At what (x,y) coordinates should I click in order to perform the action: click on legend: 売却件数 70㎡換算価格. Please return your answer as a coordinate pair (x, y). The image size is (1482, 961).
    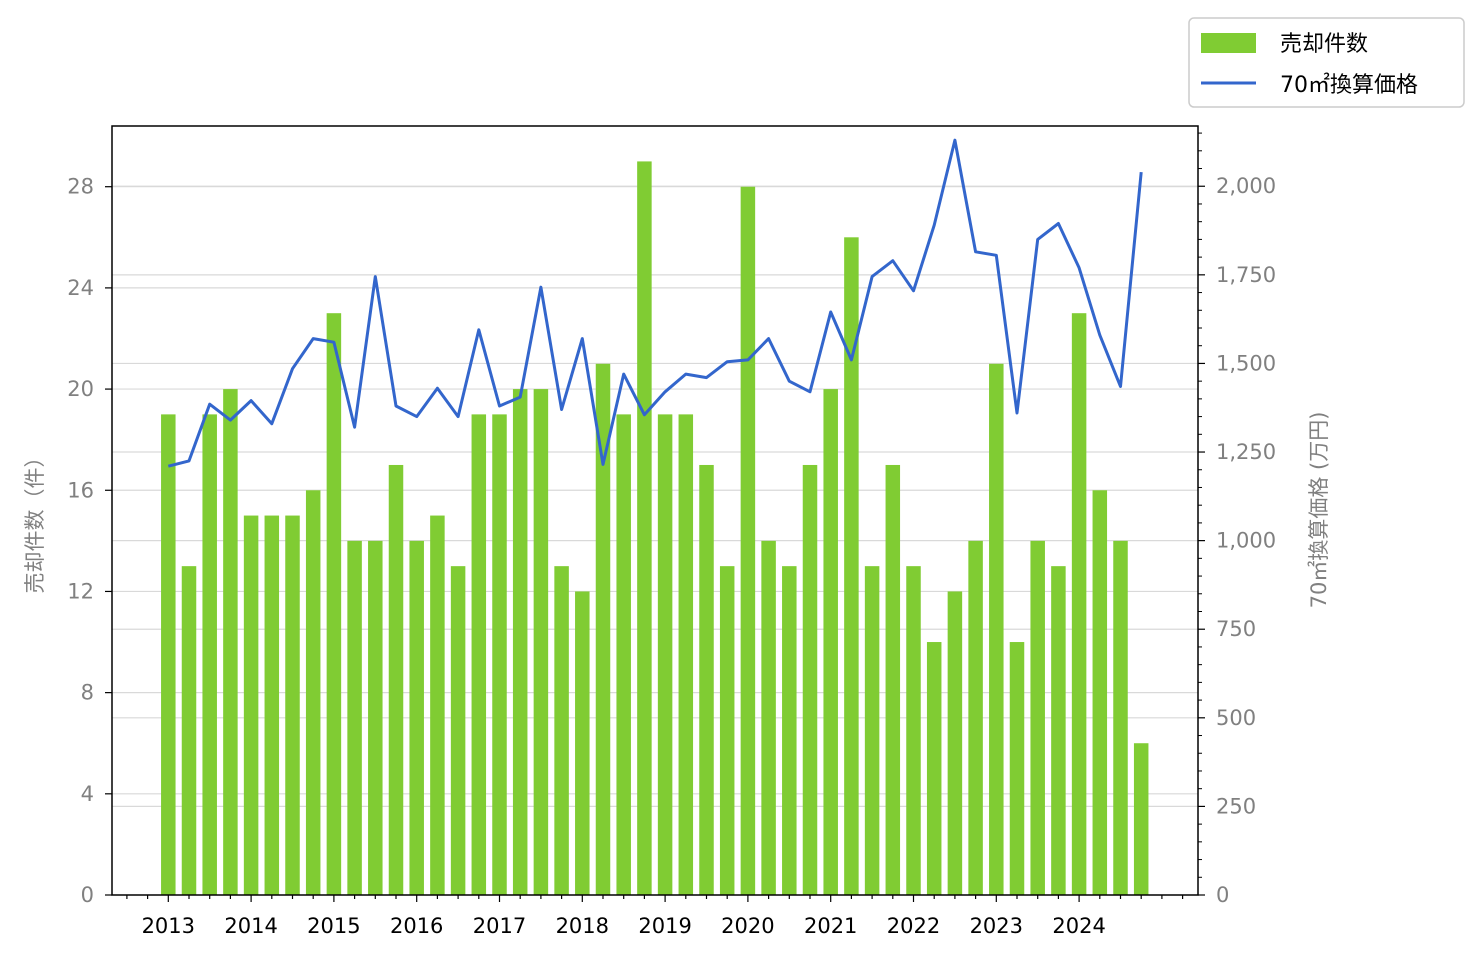
    Looking at the image, I should click on (1326, 62).